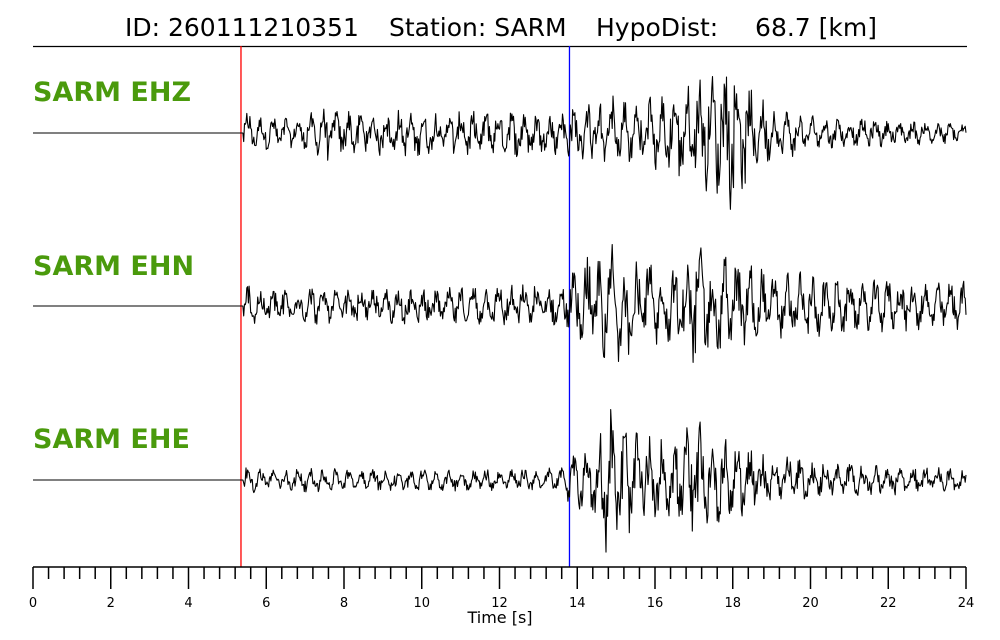  Describe the element at coordinates (111, 603) in the screenshot. I see `x-tick-label: 2` at that location.